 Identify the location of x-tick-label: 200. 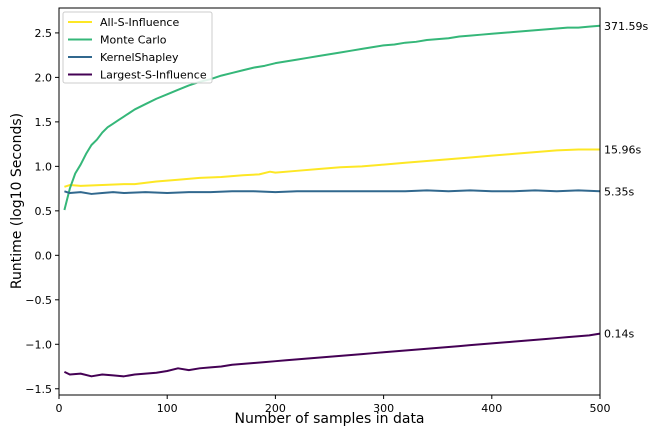
(275, 408).